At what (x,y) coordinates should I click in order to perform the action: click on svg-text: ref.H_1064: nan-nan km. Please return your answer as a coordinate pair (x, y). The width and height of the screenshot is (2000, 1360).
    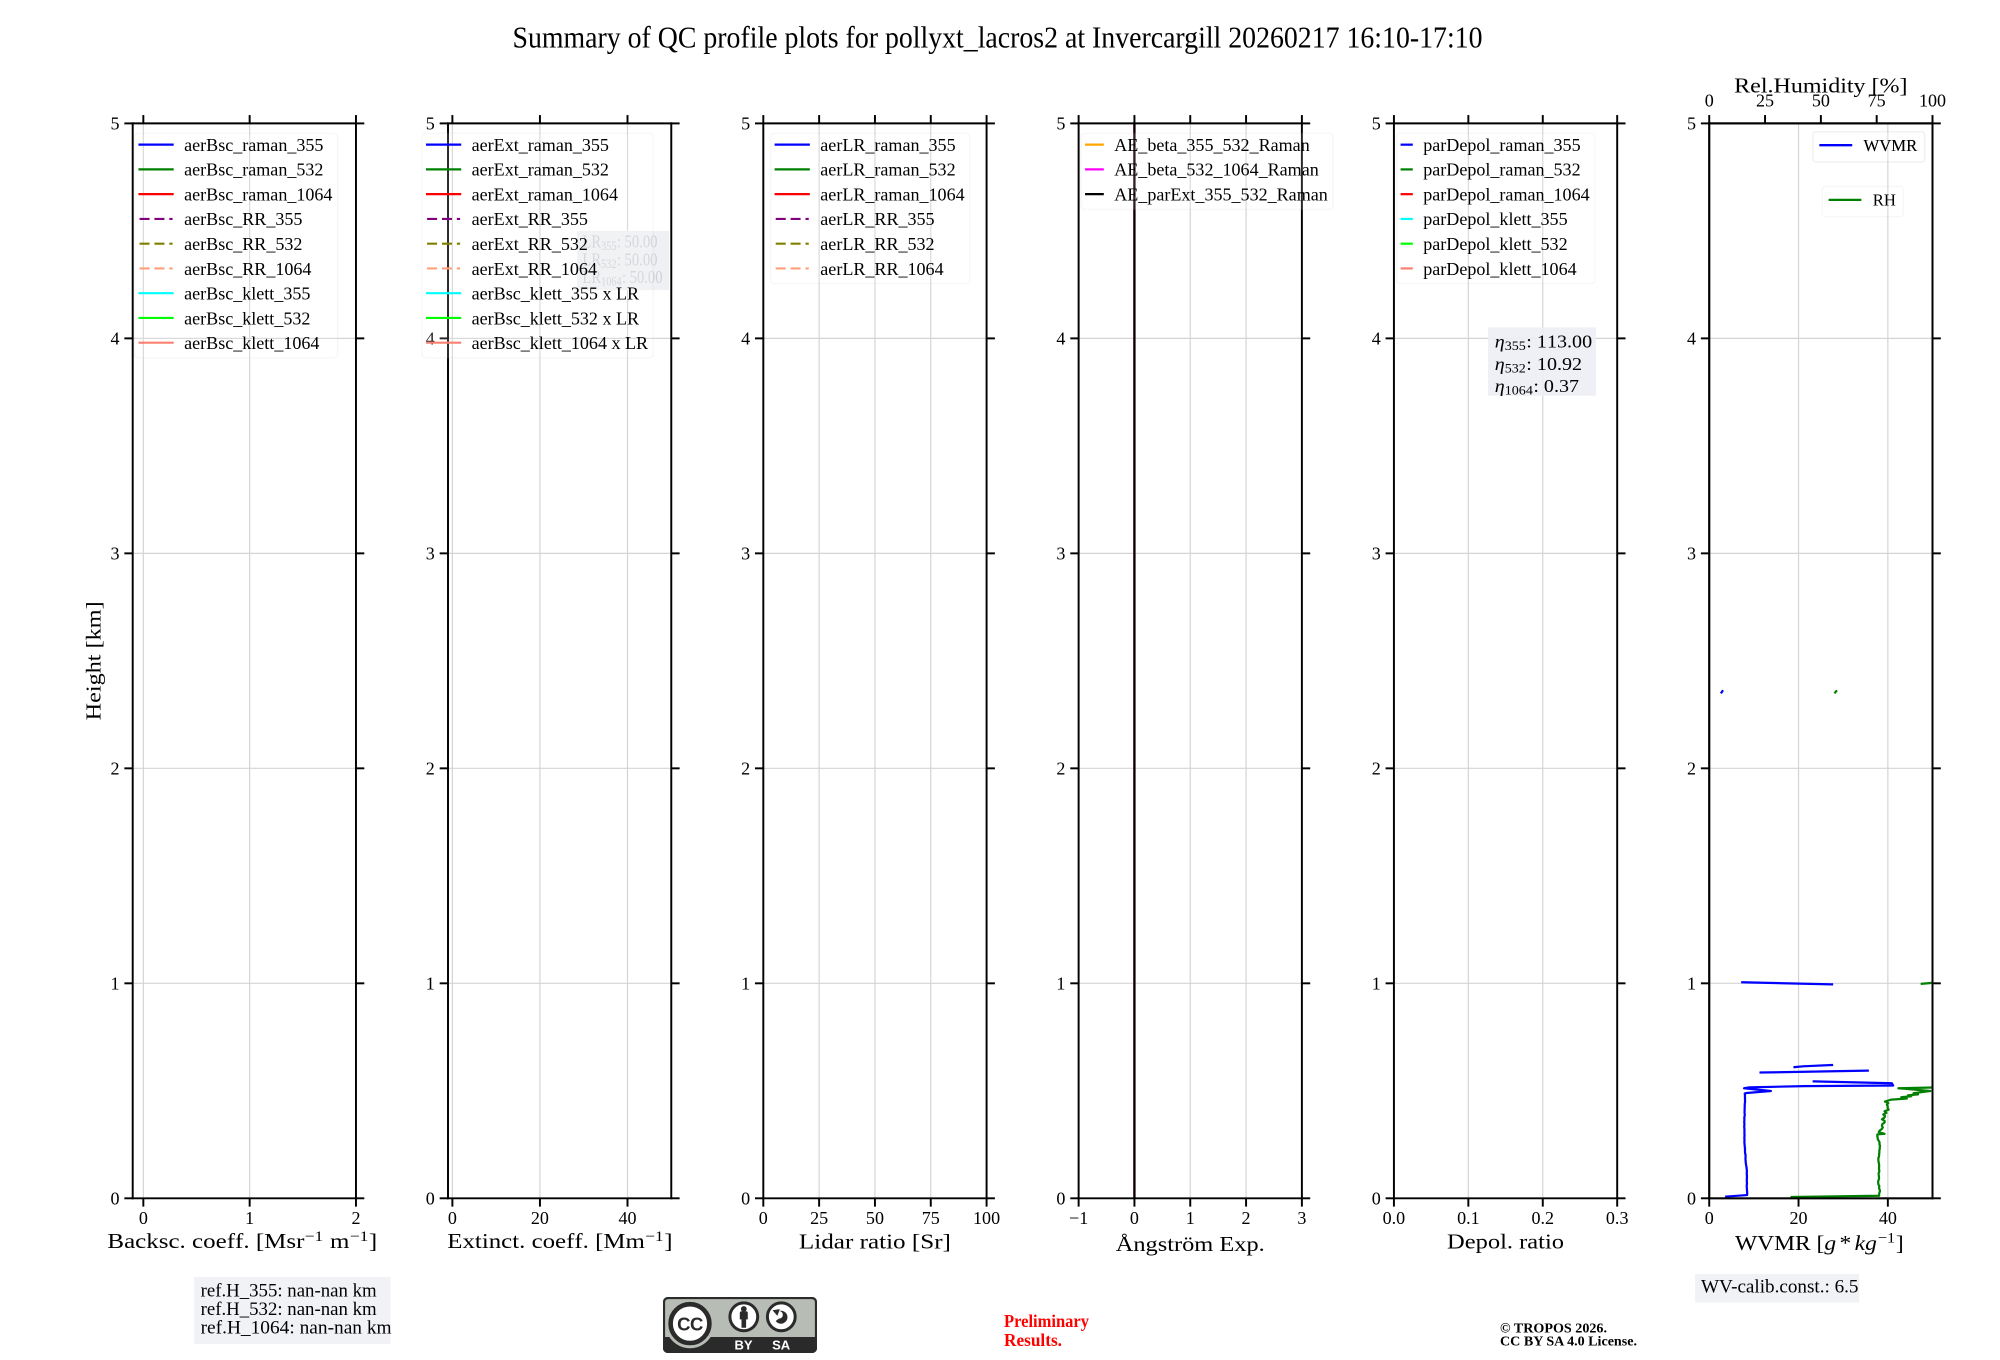
    Looking at the image, I should click on (297, 1328).